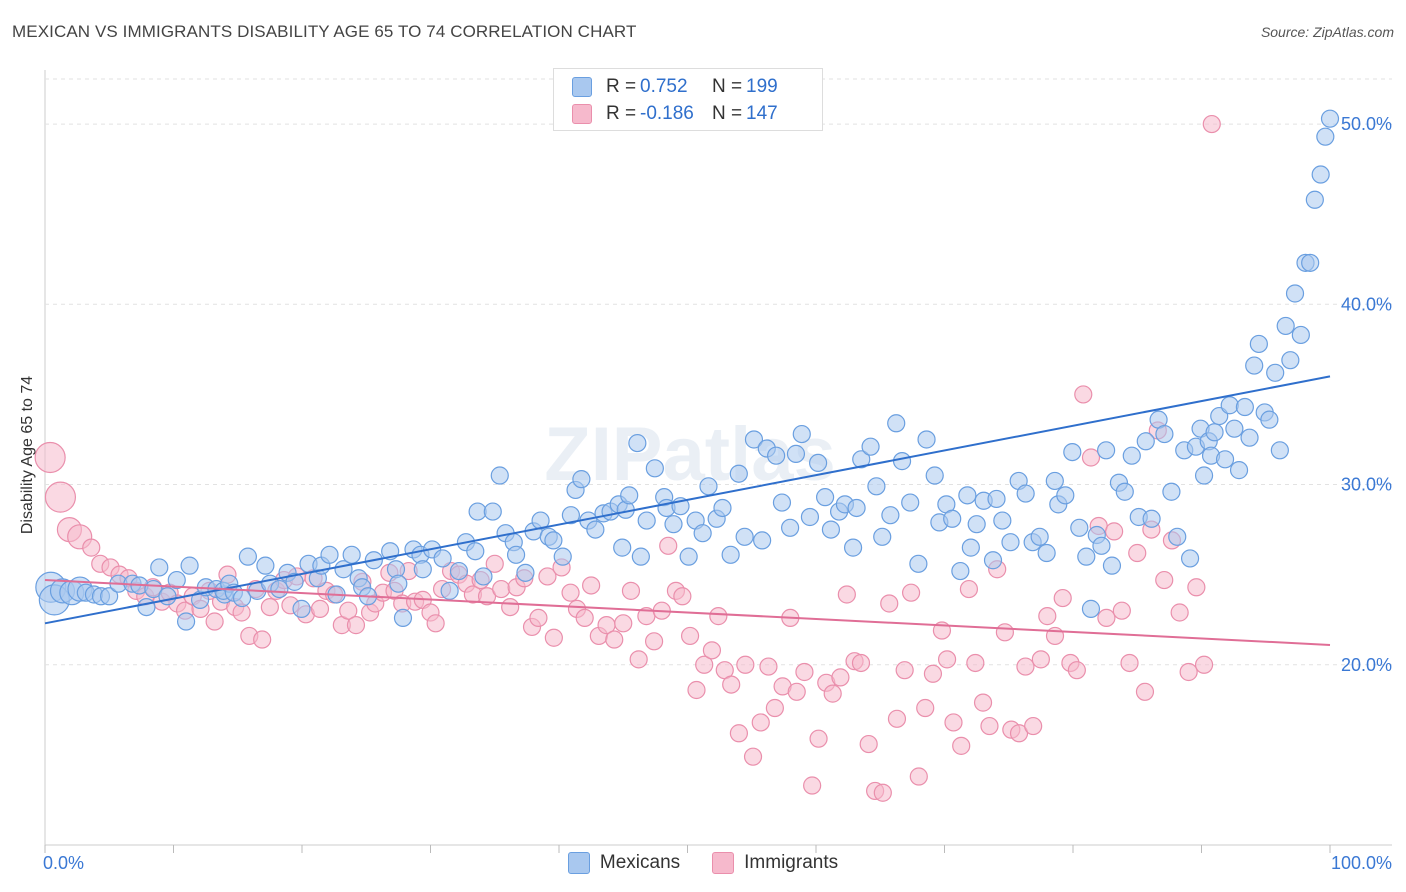  What do you see at coordinates (1366, 665) in the screenshot?
I see `y-tick-label: 20.0%` at bounding box center [1366, 665].